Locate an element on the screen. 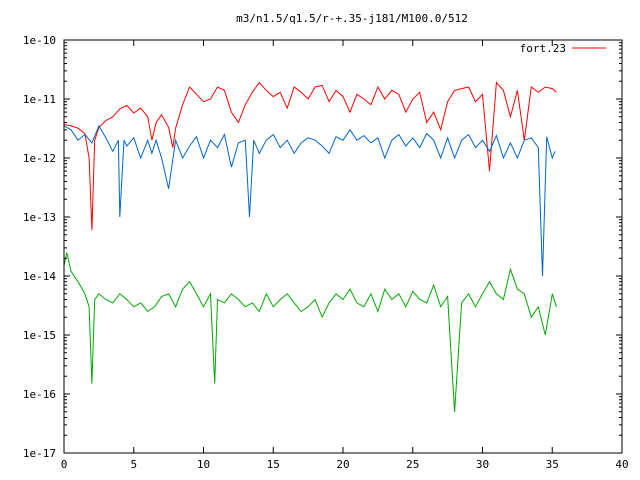 This screenshot has height=480, width=640. x-tick-label: 30 is located at coordinates (482, 464).